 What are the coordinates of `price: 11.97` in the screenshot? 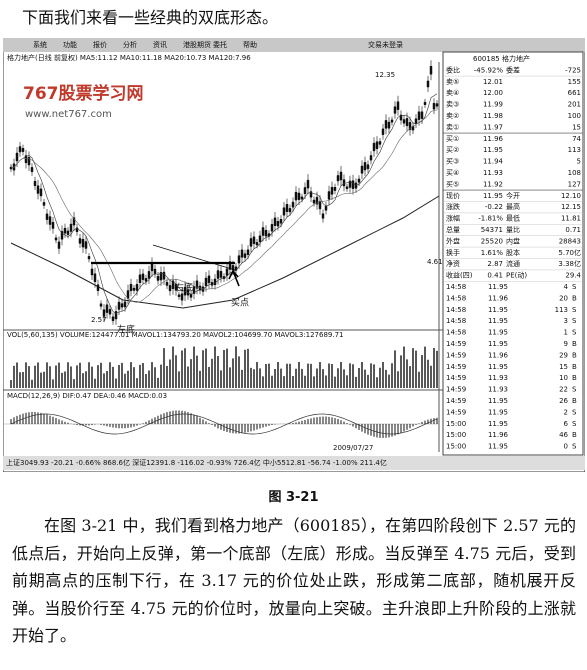 It's located at (493, 127).